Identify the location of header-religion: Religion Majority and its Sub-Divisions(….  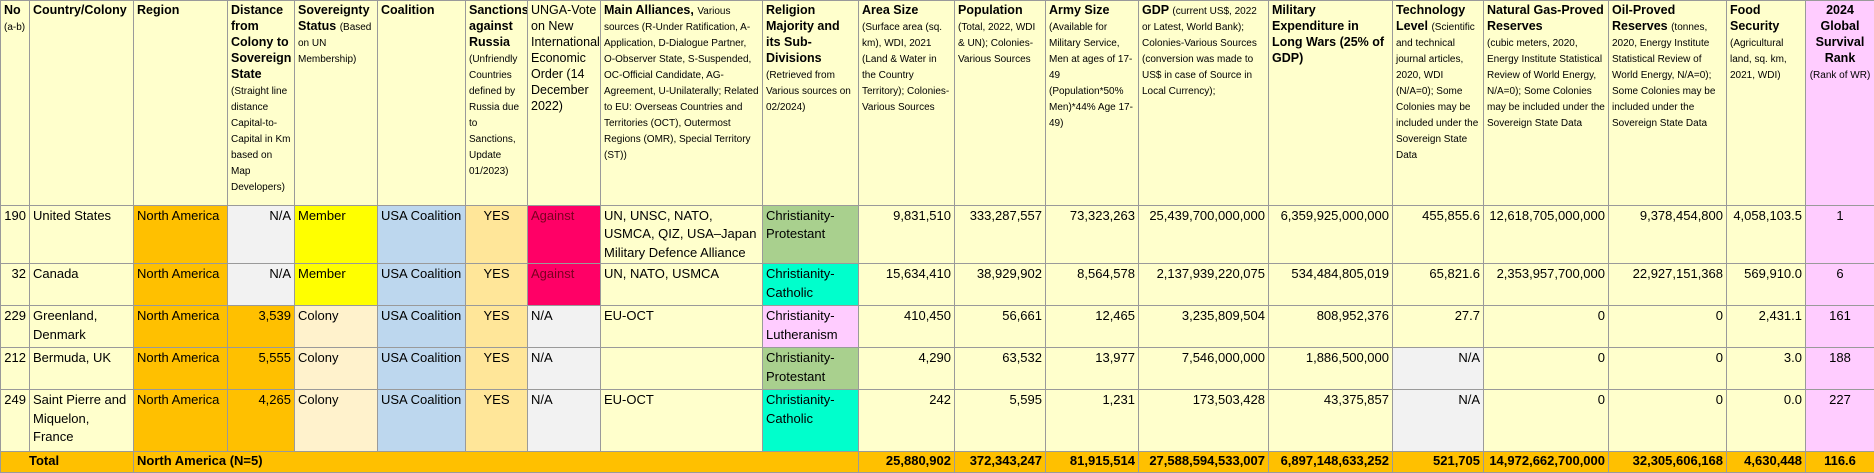
(811, 103).